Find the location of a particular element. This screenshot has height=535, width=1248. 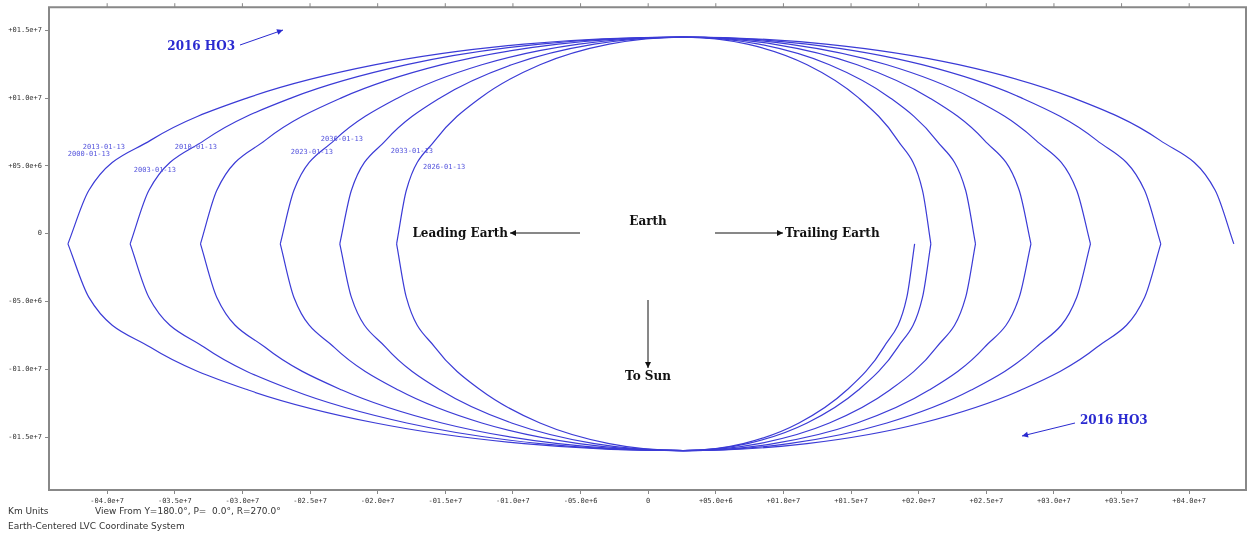

annotation: Earth is located at coordinates (648, 221).